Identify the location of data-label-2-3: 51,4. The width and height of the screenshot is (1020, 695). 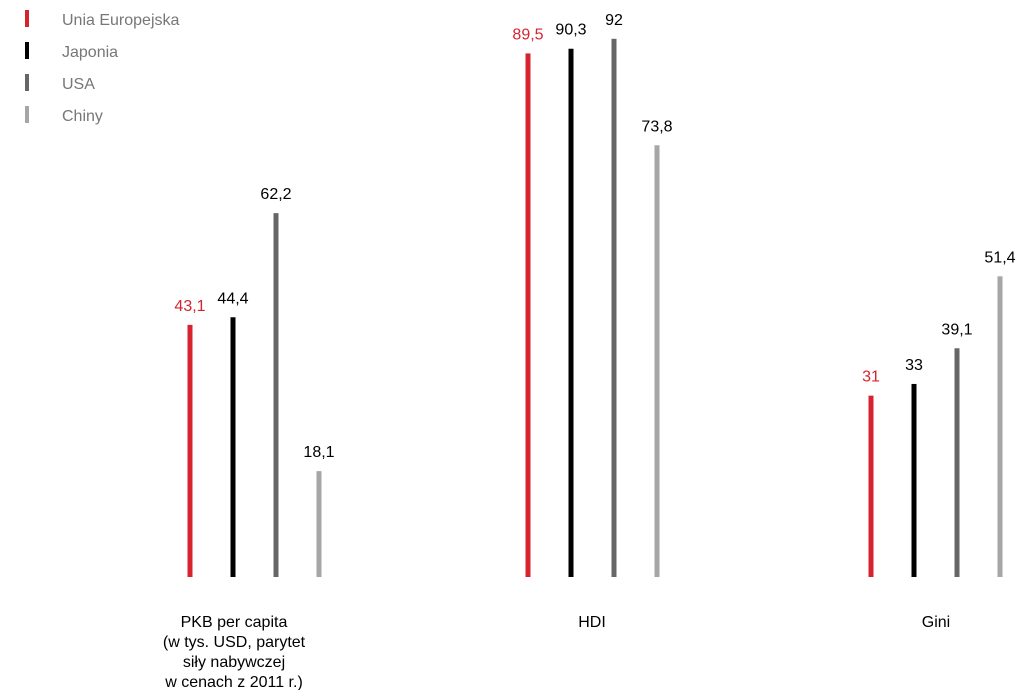
(999, 257).